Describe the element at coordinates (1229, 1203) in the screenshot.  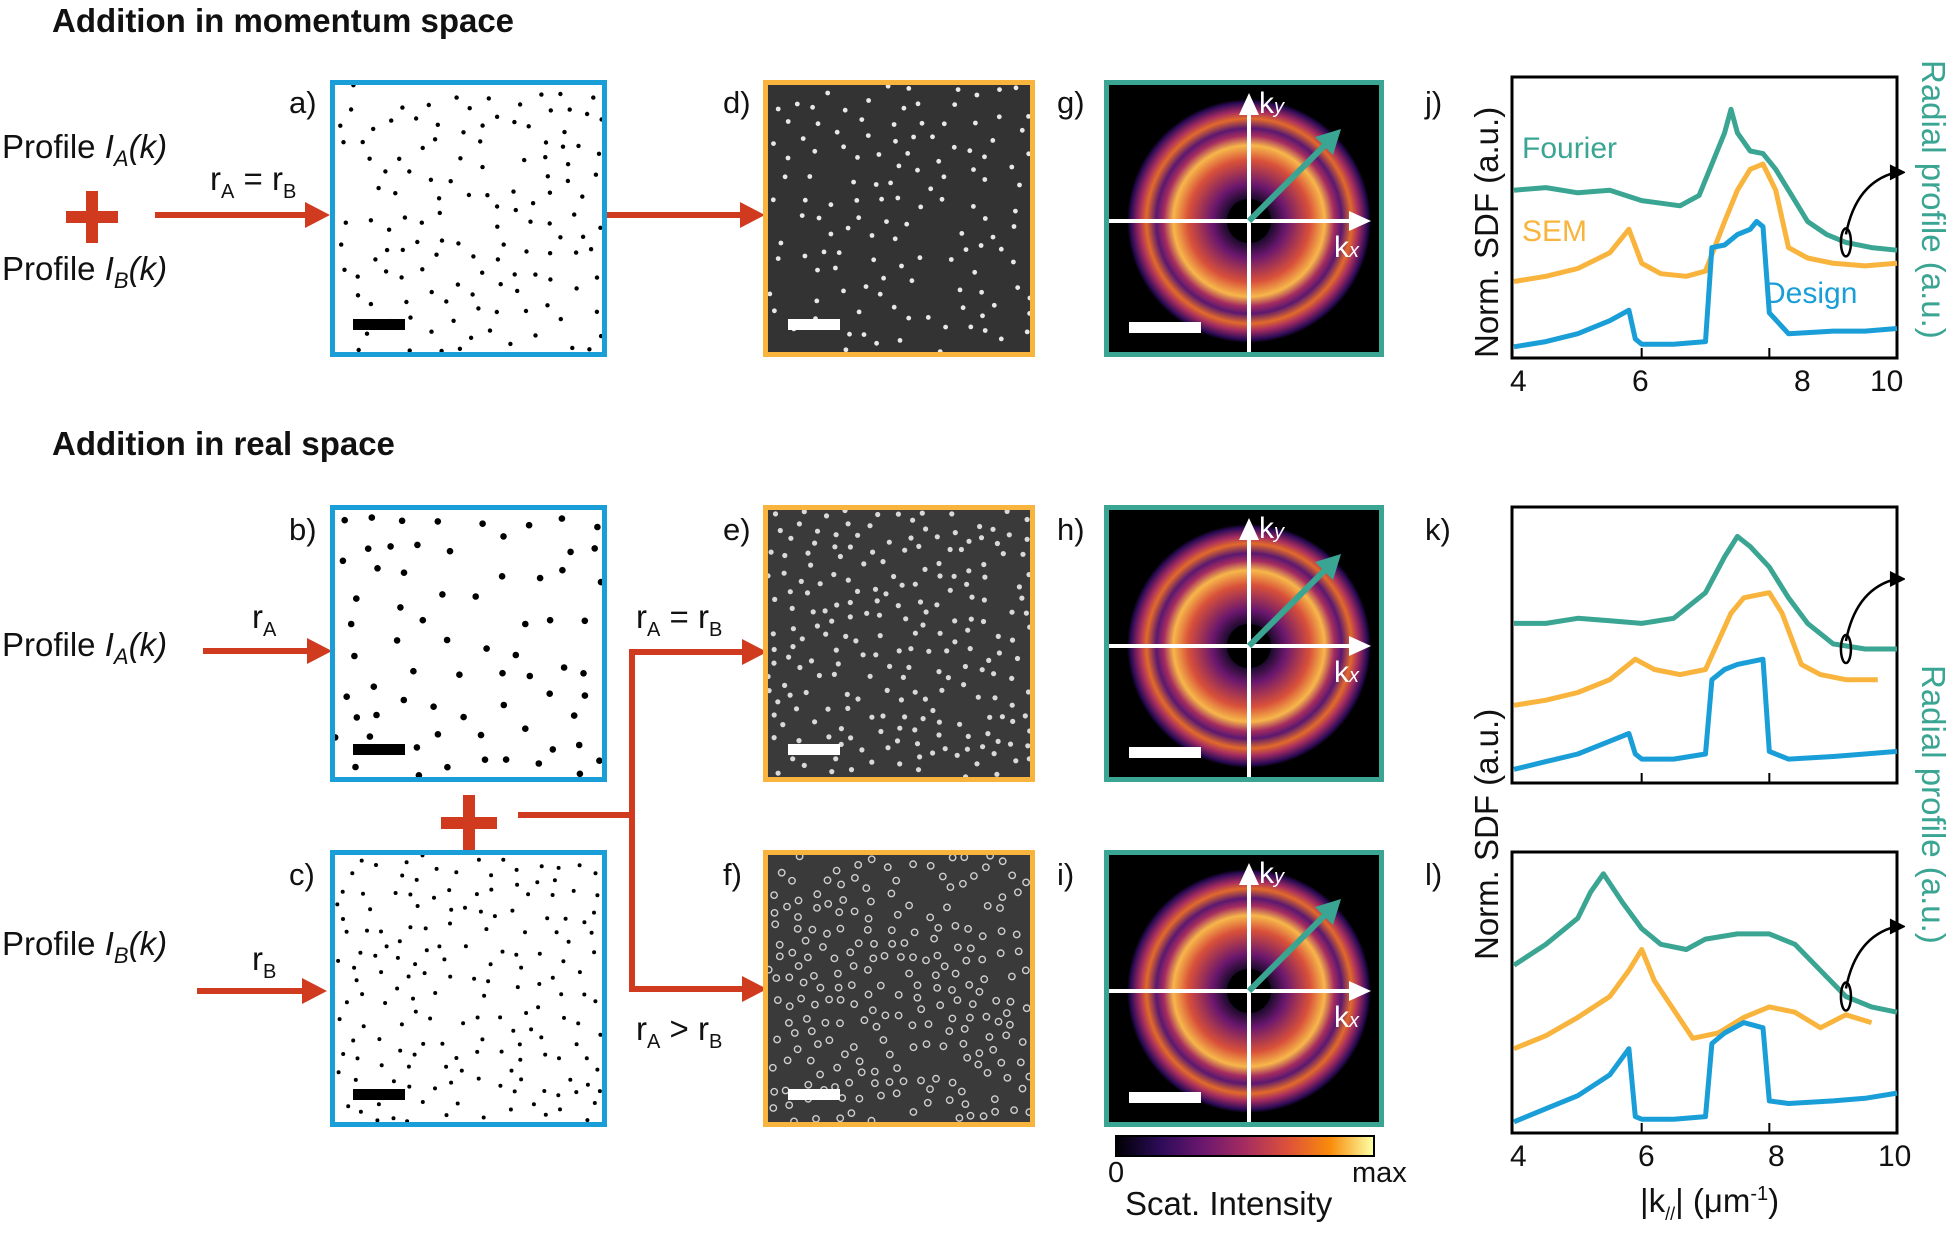
I see `colorbar-title: Scat. Intensity` at that location.